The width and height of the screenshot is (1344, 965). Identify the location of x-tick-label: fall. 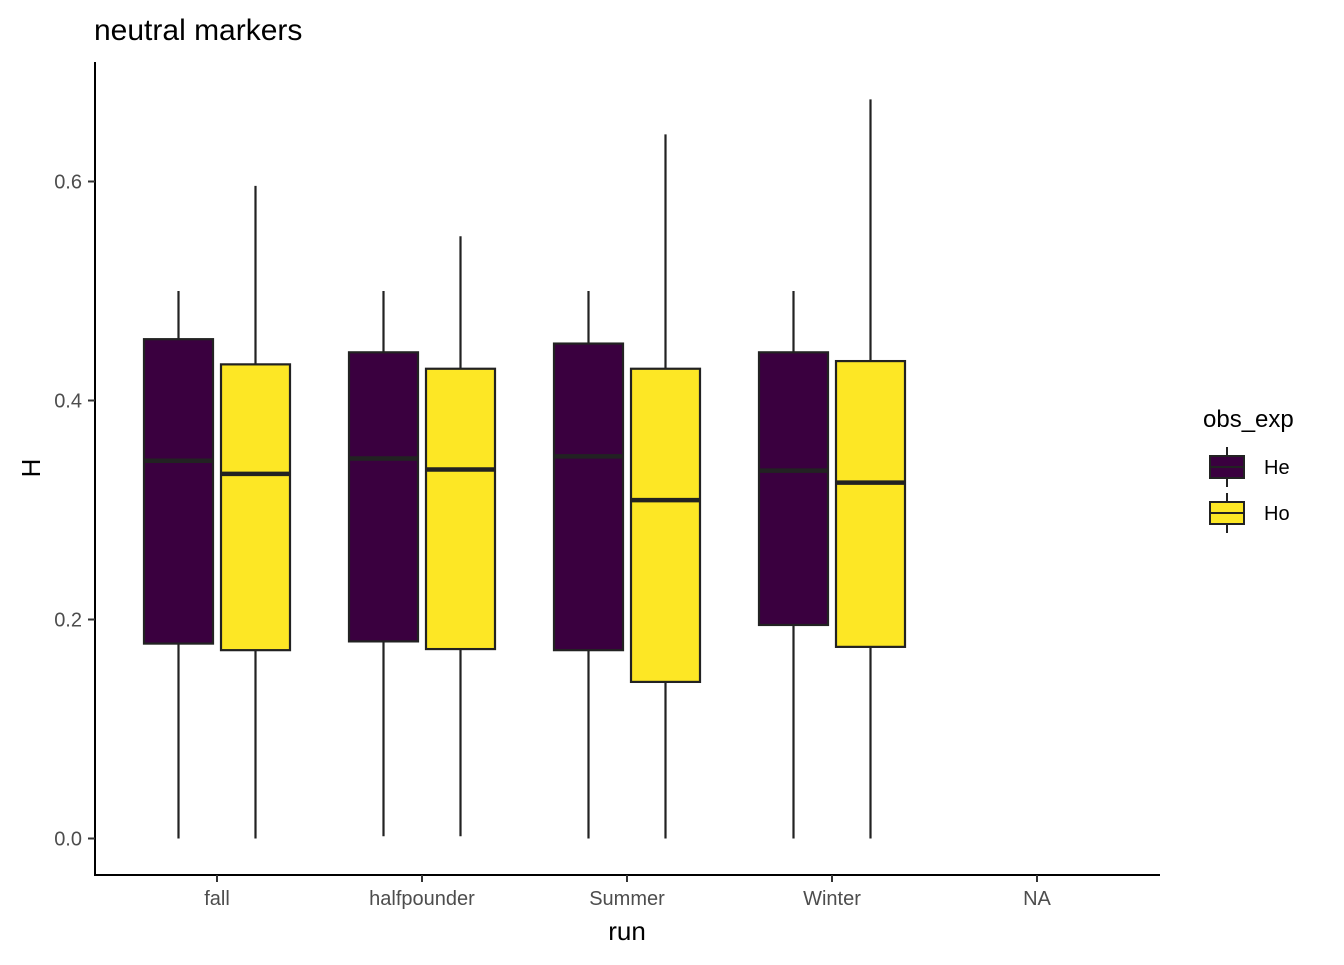
(217, 899).